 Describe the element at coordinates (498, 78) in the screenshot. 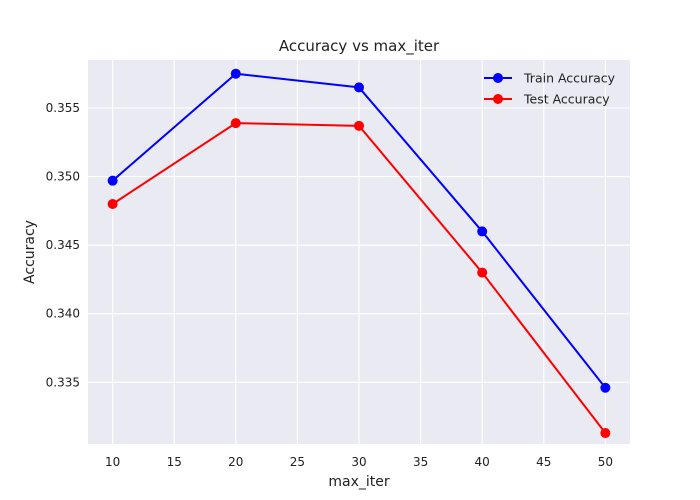

I see `train-accuracy-legend-marker` at that location.